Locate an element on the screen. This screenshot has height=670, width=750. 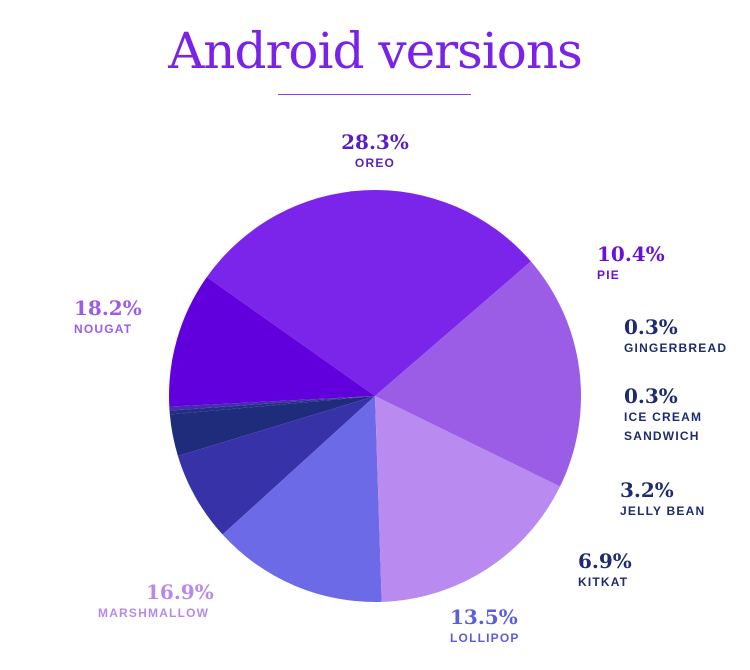
slice-oreo is located at coordinates (368, 293).